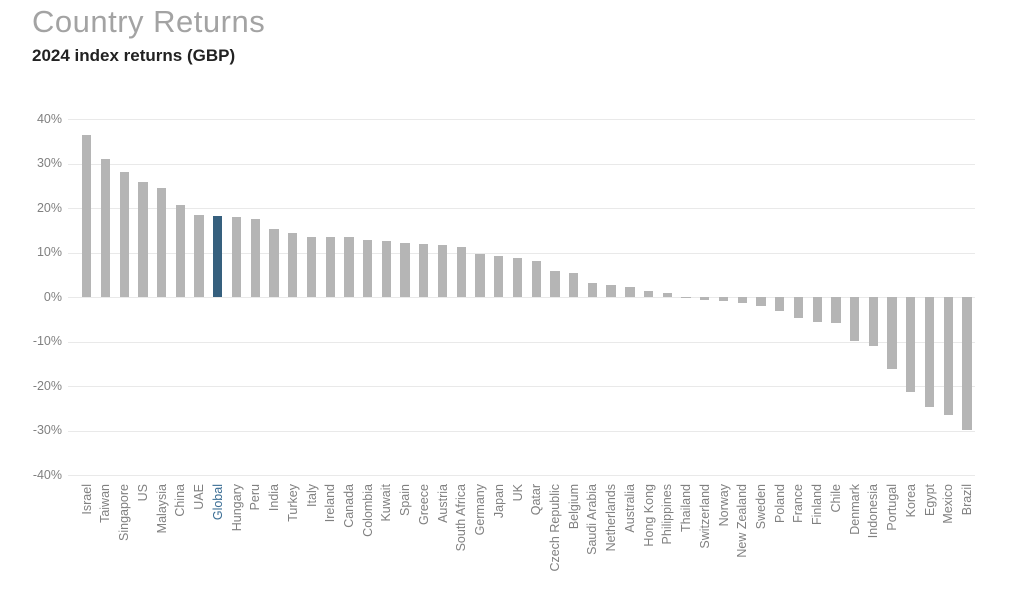  Describe the element at coordinates (667, 295) in the screenshot. I see `bar-philippines` at that location.